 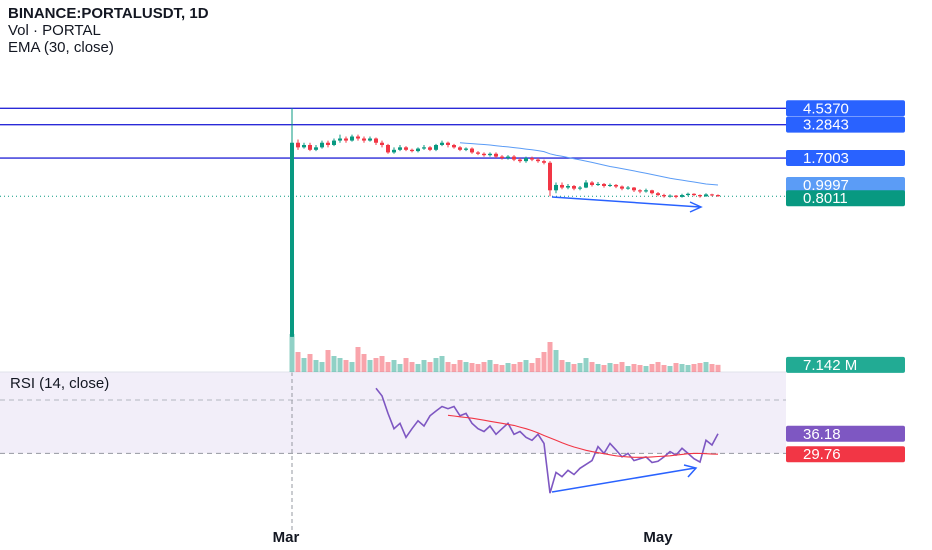 I want to click on x-tick-label: May, so click(x=658, y=537).